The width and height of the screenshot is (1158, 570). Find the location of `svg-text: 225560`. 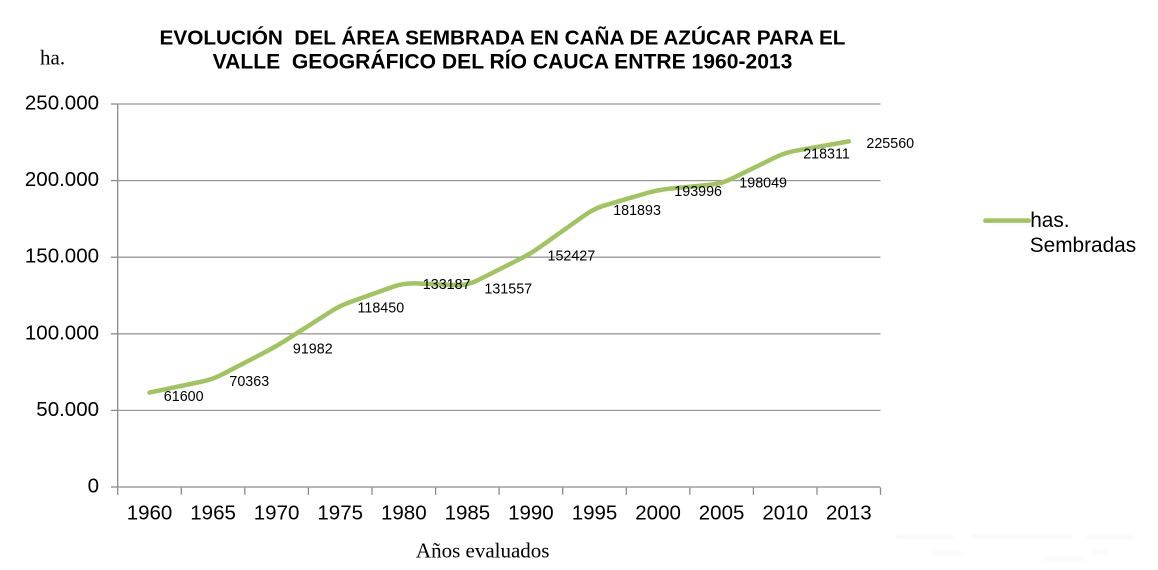

svg-text: 225560 is located at coordinates (890, 144).